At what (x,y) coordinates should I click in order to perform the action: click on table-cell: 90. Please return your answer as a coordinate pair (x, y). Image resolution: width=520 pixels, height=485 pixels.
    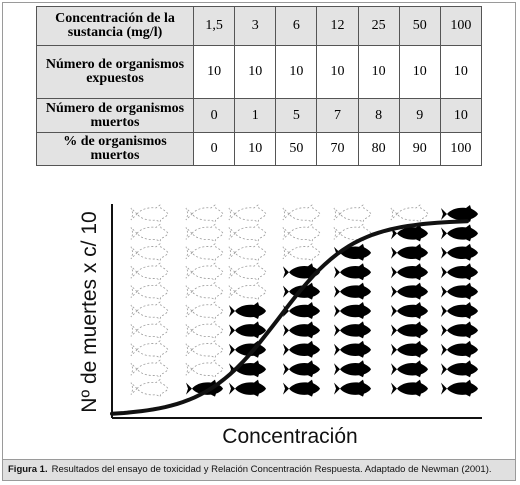
    Looking at the image, I should click on (419, 149).